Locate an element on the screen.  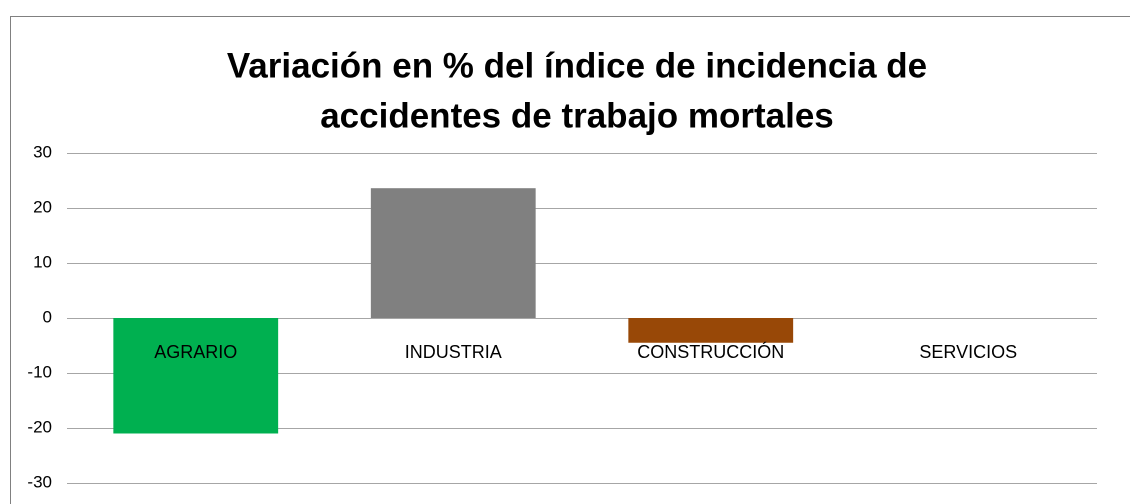
y-tick-label: 20 is located at coordinates (42, 206).